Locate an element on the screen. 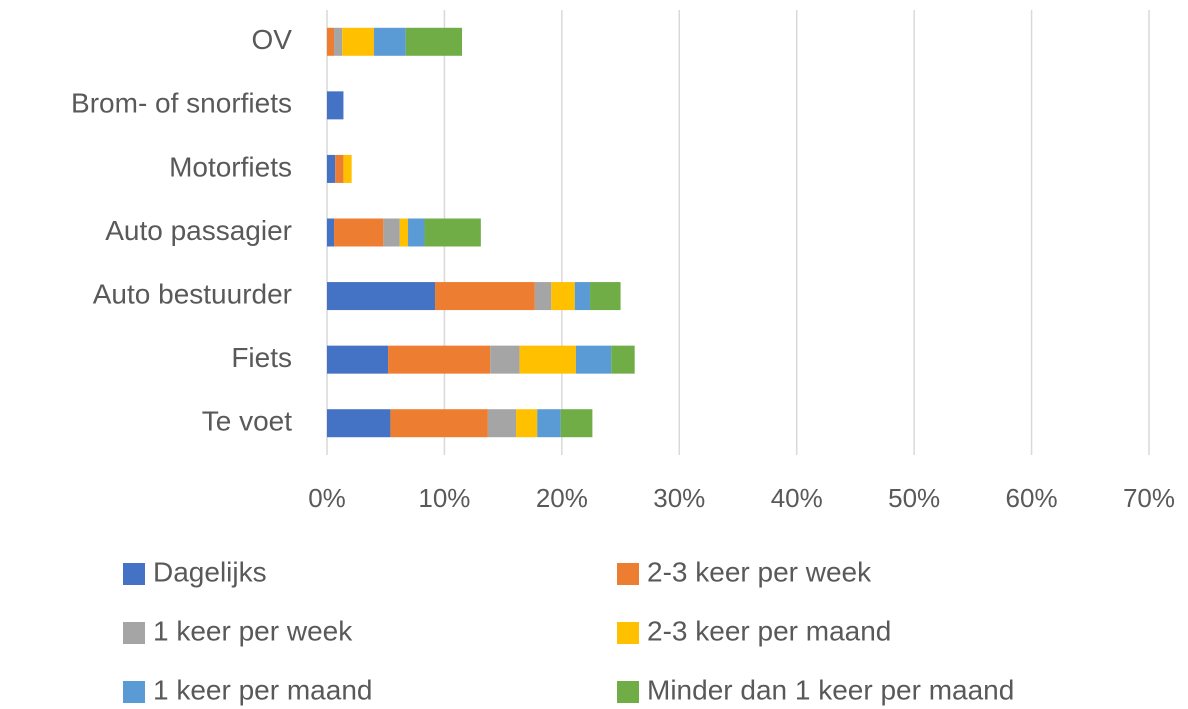 The width and height of the screenshot is (1188, 709). legend-label: 1 keer per week is located at coordinates (253, 630).